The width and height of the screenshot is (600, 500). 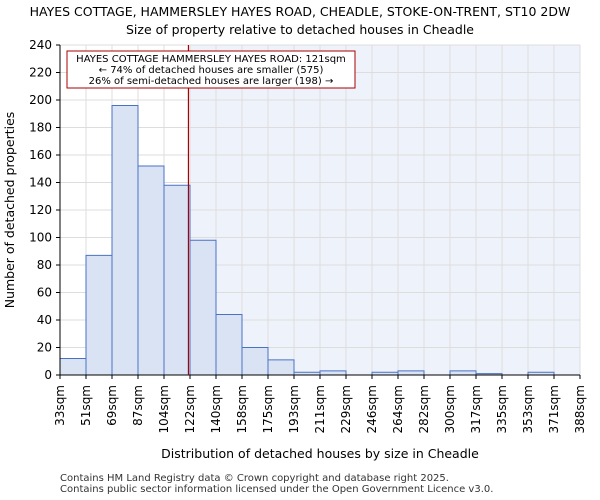 What do you see at coordinates (398, 409) in the screenshot?
I see `x-tick-label: 264sqm` at bounding box center [398, 409].